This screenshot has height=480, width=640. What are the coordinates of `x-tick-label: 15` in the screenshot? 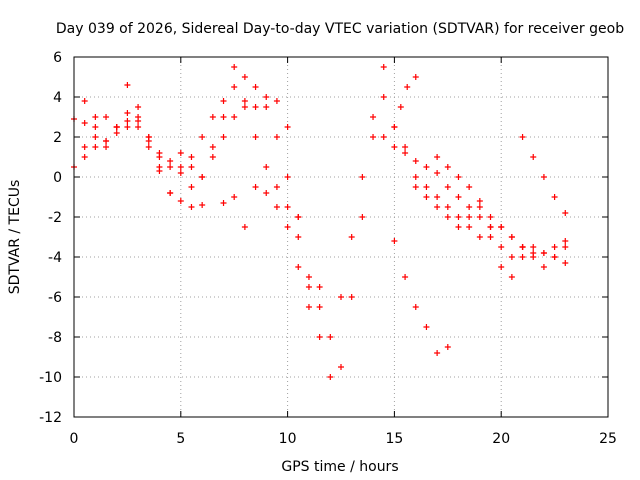 It's located at (394, 439).